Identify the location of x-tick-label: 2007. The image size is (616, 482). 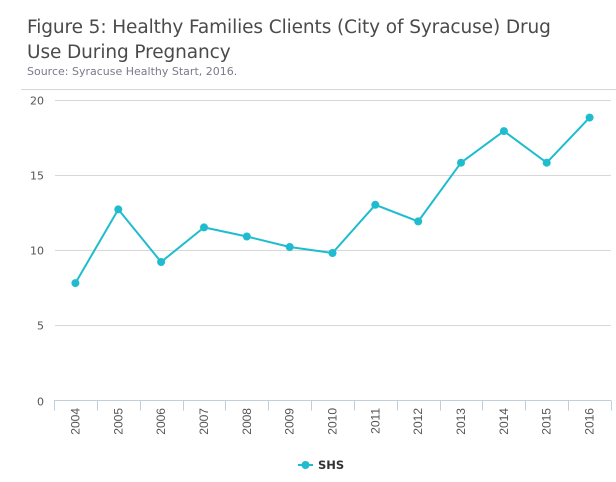
(204, 421).